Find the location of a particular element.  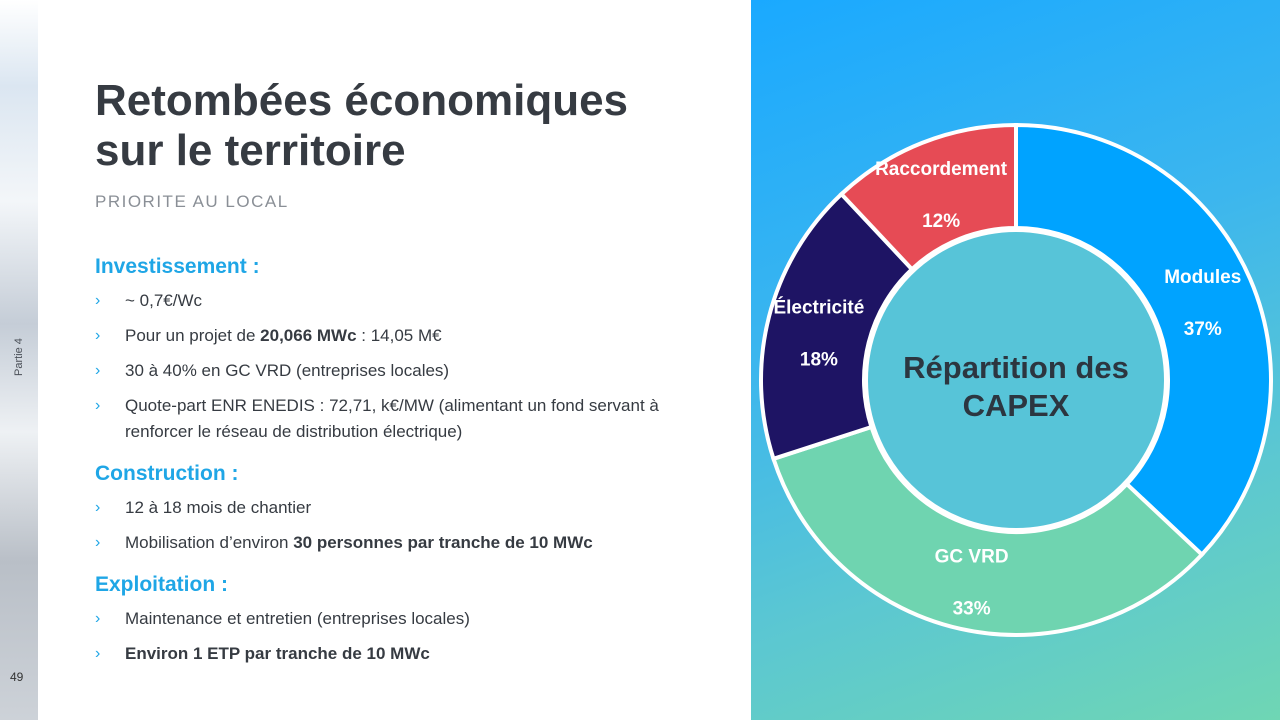

slice-value-label: 37% is located at coordinates (1203, 329).